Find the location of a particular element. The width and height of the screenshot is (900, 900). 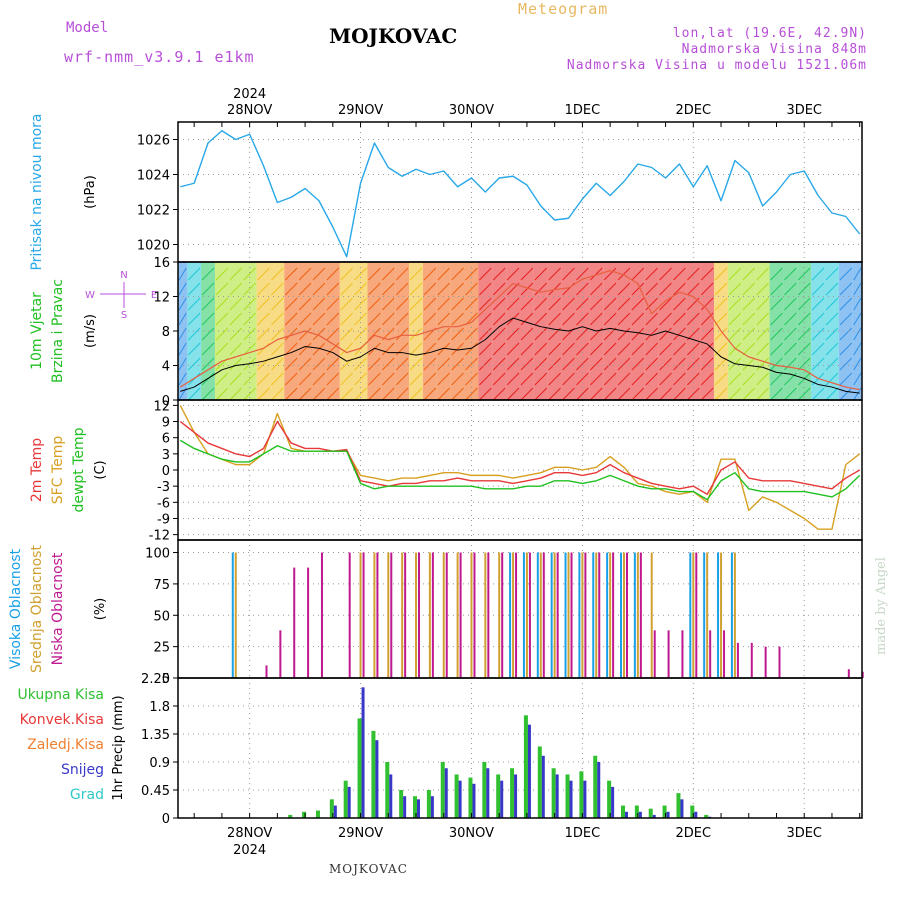

y-tick-label: 6 is located at coordinates (166, 439).